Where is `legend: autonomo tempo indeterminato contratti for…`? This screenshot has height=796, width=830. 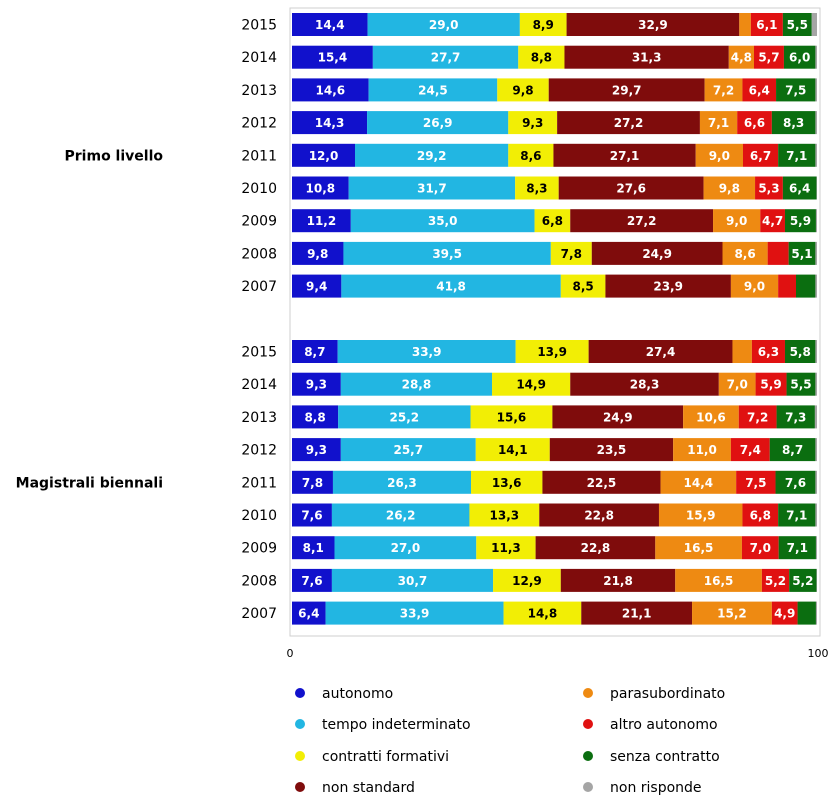 legend: autonomo tempo indeterminato contratti for… is located at coordinates (510, 741).